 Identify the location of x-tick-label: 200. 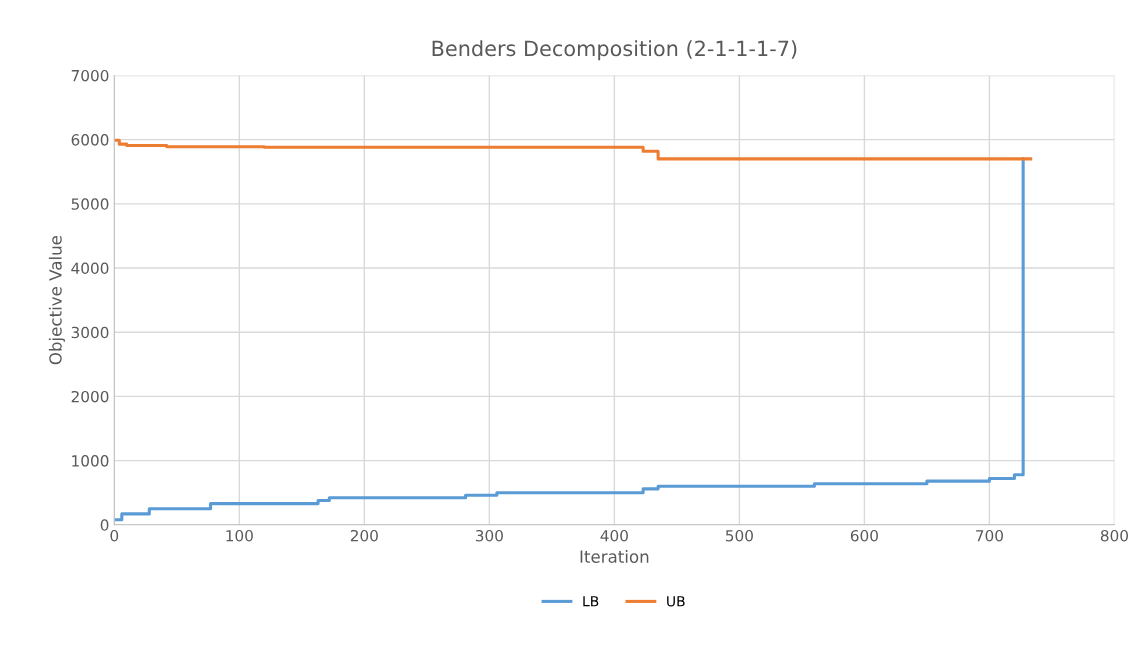
(364, 535).